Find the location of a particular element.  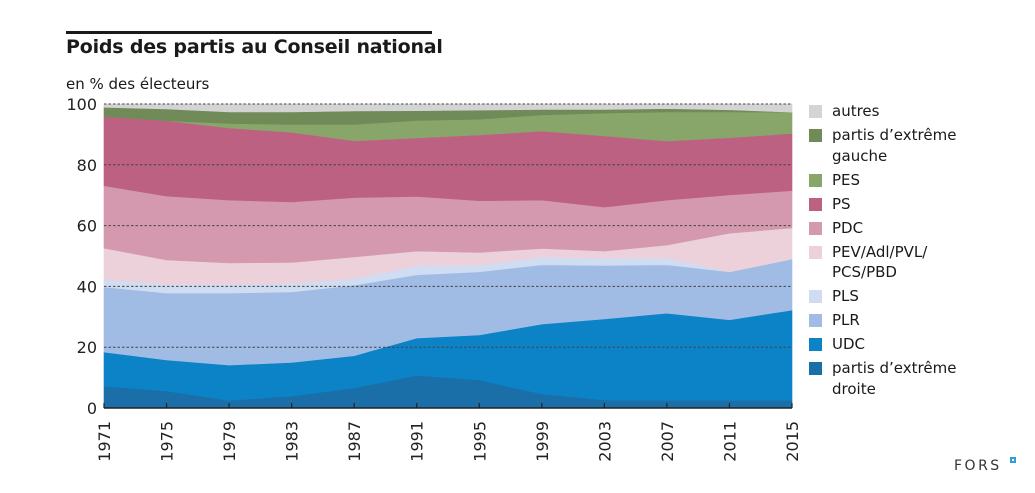

legend-item: autres is located at coordinates (919, 111).